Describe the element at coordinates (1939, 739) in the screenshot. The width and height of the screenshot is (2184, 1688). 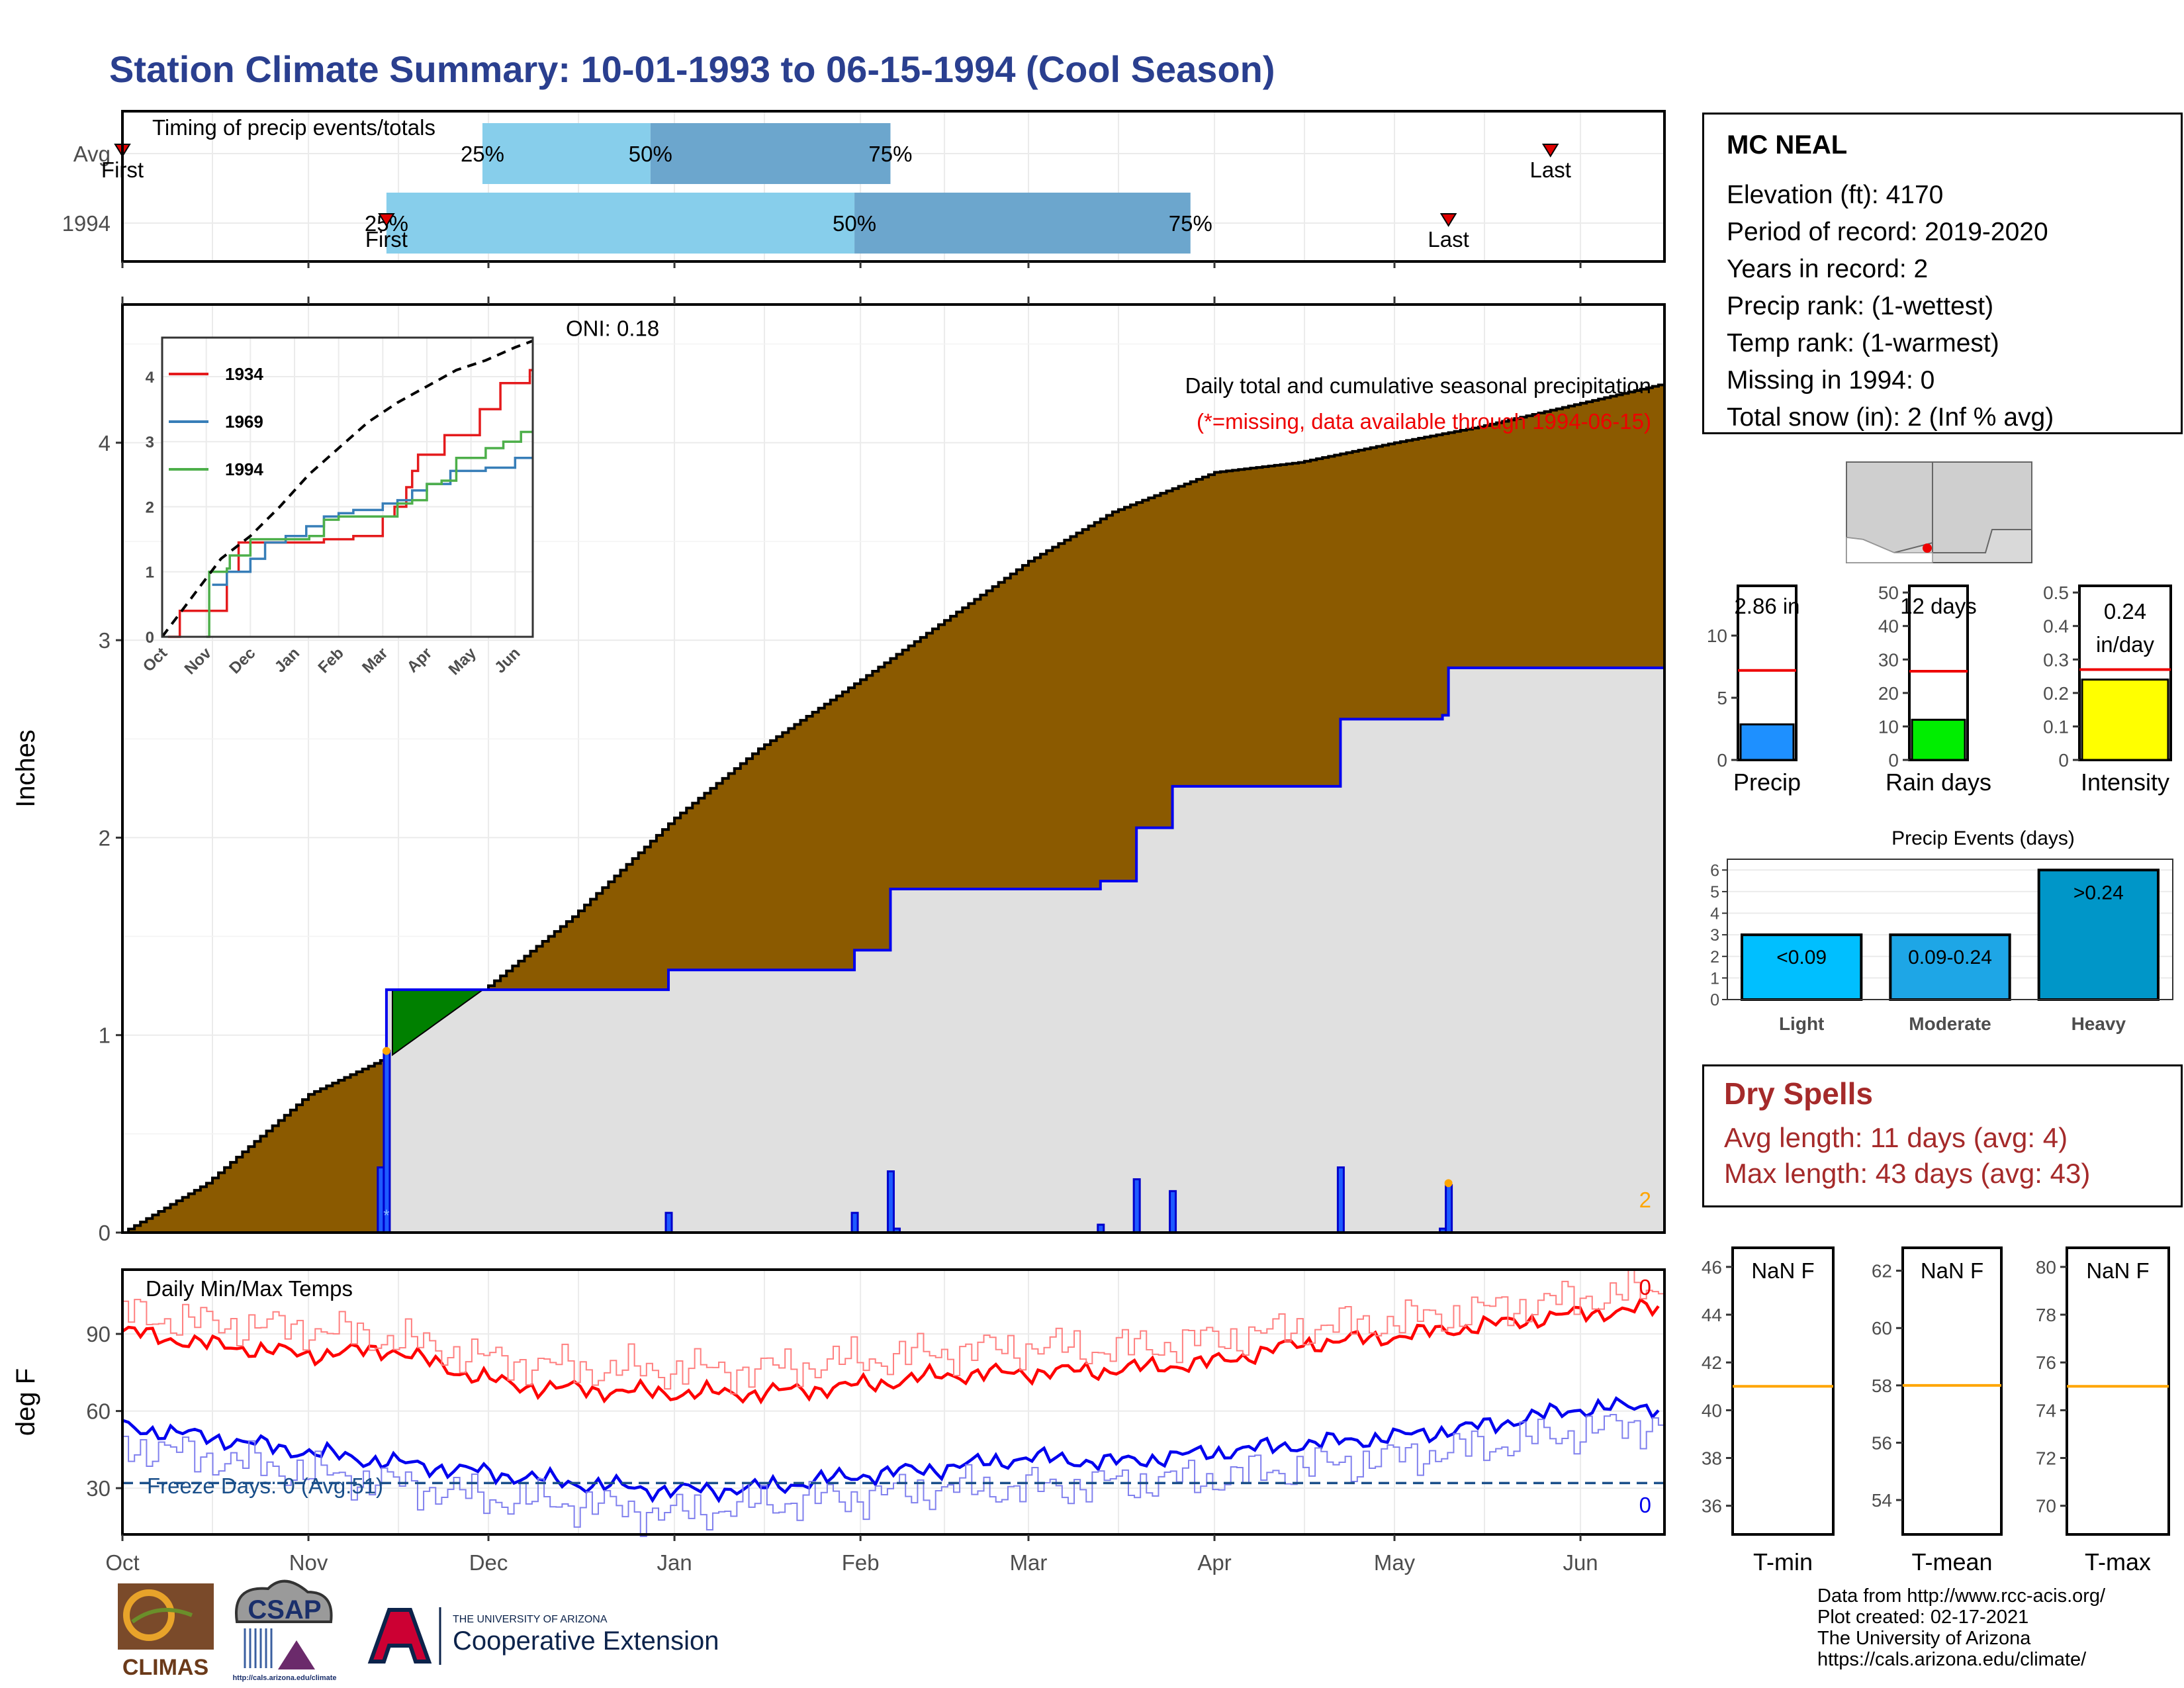
I see `minibar-value-bar` at that location.